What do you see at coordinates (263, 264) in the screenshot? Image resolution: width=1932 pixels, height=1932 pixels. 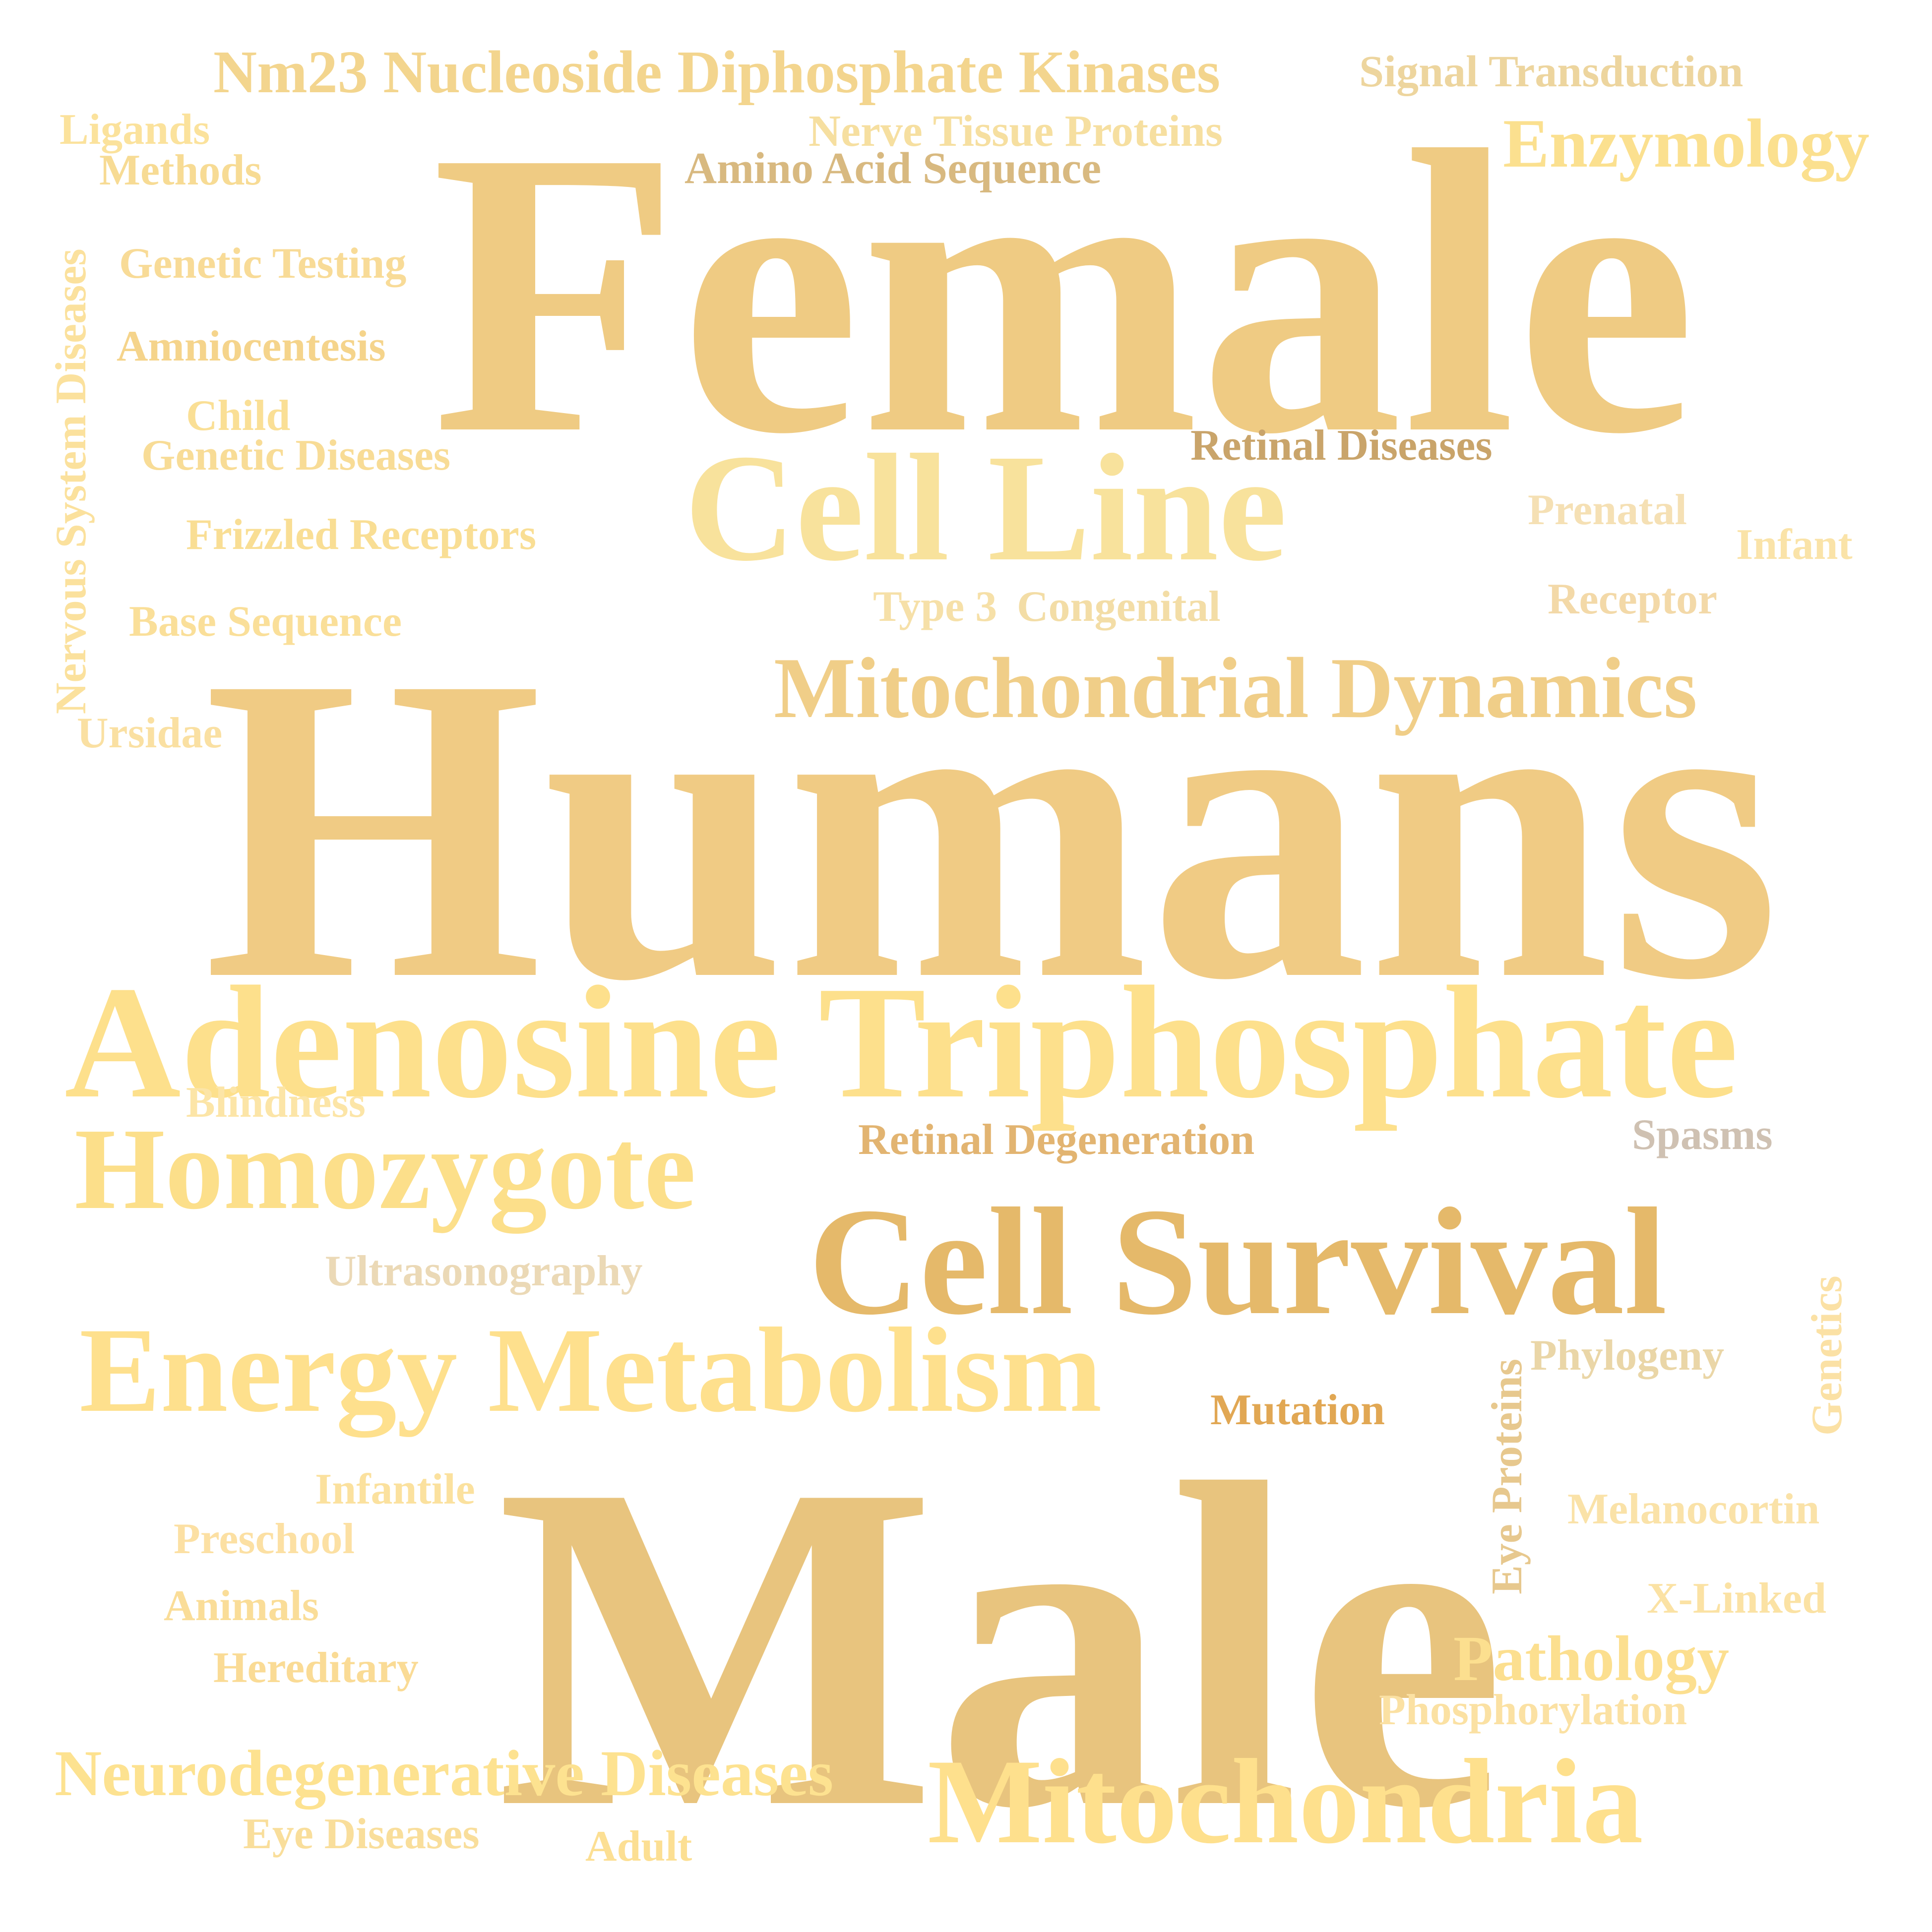 I see `word-genetic-testing: Genetic Testing` at bounding box center [263, 264].